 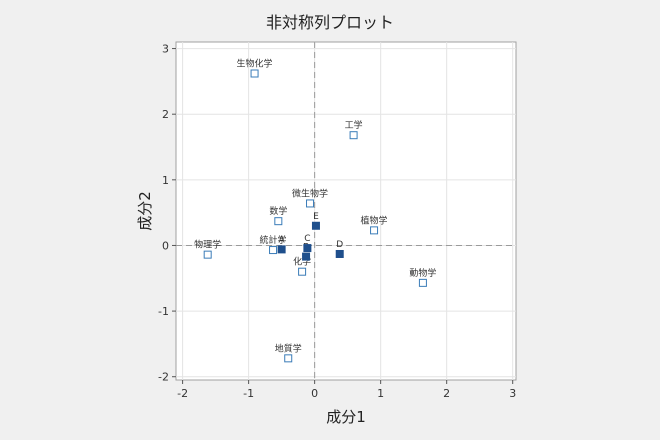 What do you see at coordinates (354, 125) in the screenshot?
I see `data-point-label: 工学` at bounding box center [354, 125].